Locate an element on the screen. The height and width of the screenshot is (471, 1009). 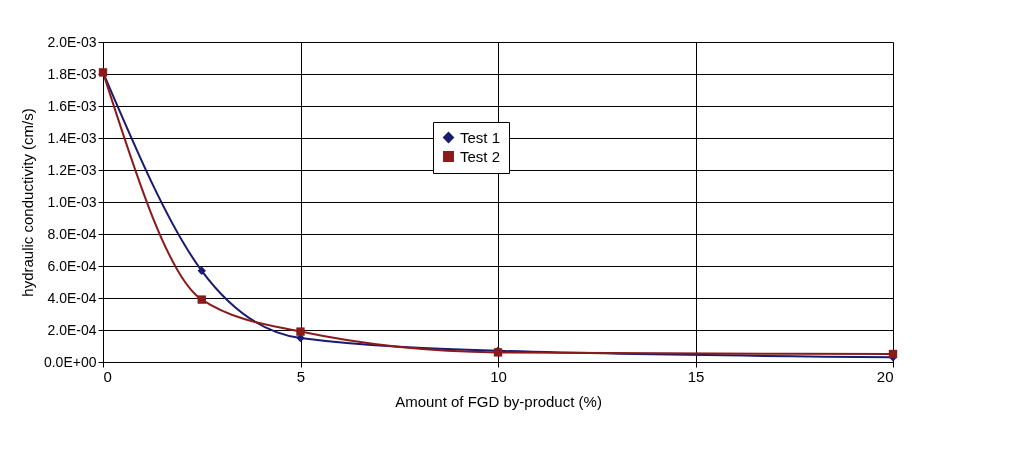
y-tick-label: 4.0E-04 is located at coordinates (72, 297).